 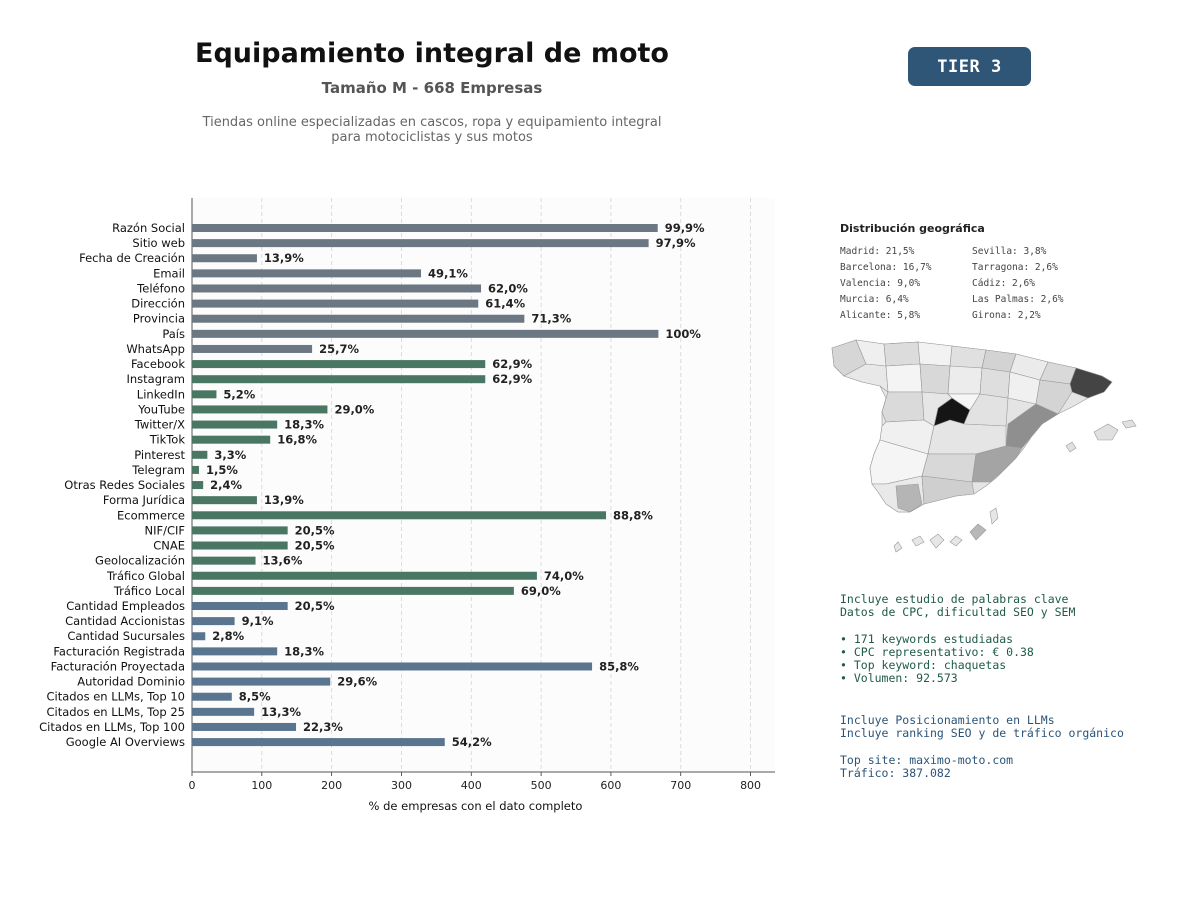 What do you see at coordinates (261, 785) in the screenshot?
I see `x-tick-label: 100` at bounding box center [261, 785].